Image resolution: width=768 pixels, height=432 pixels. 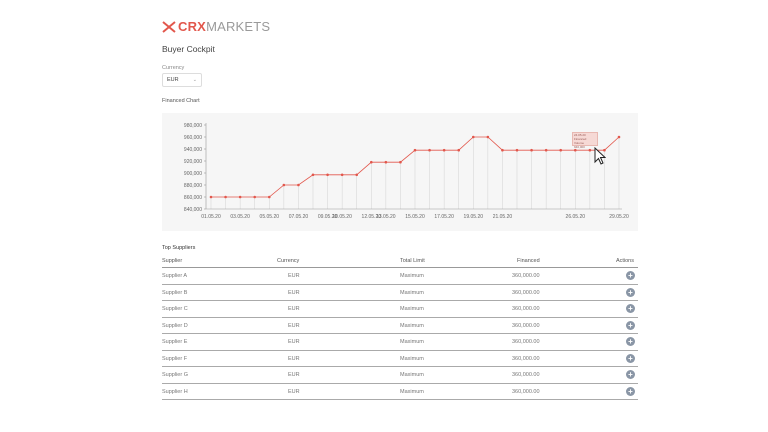 What do you see at coordinates (503, 217) in the screenshot?
I see `x-tick-label: 21.05.20` at bounding box center [503, 217].